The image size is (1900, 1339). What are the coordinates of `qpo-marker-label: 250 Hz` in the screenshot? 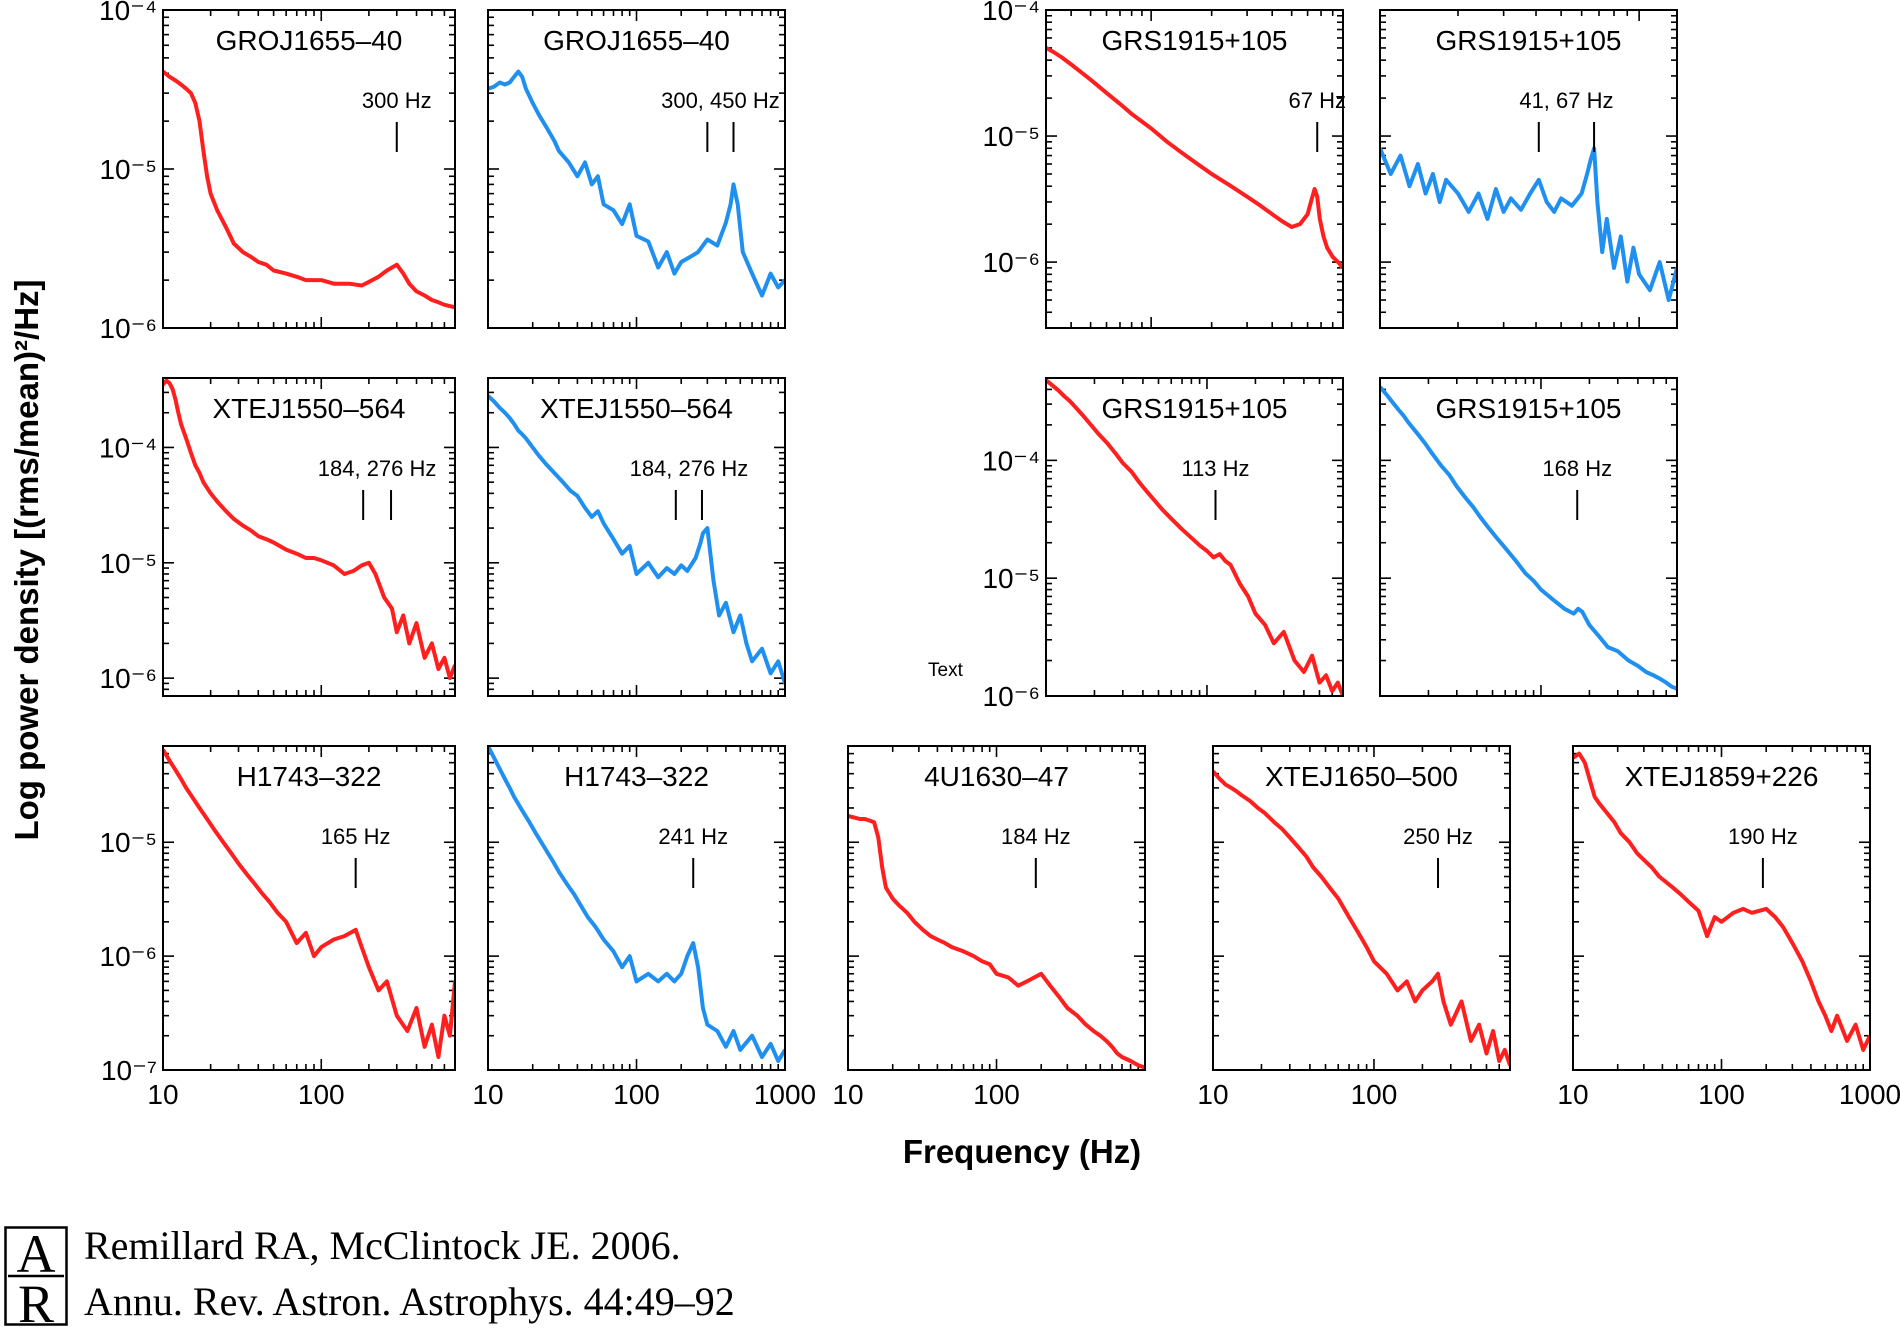 It's located at (1438, 836).